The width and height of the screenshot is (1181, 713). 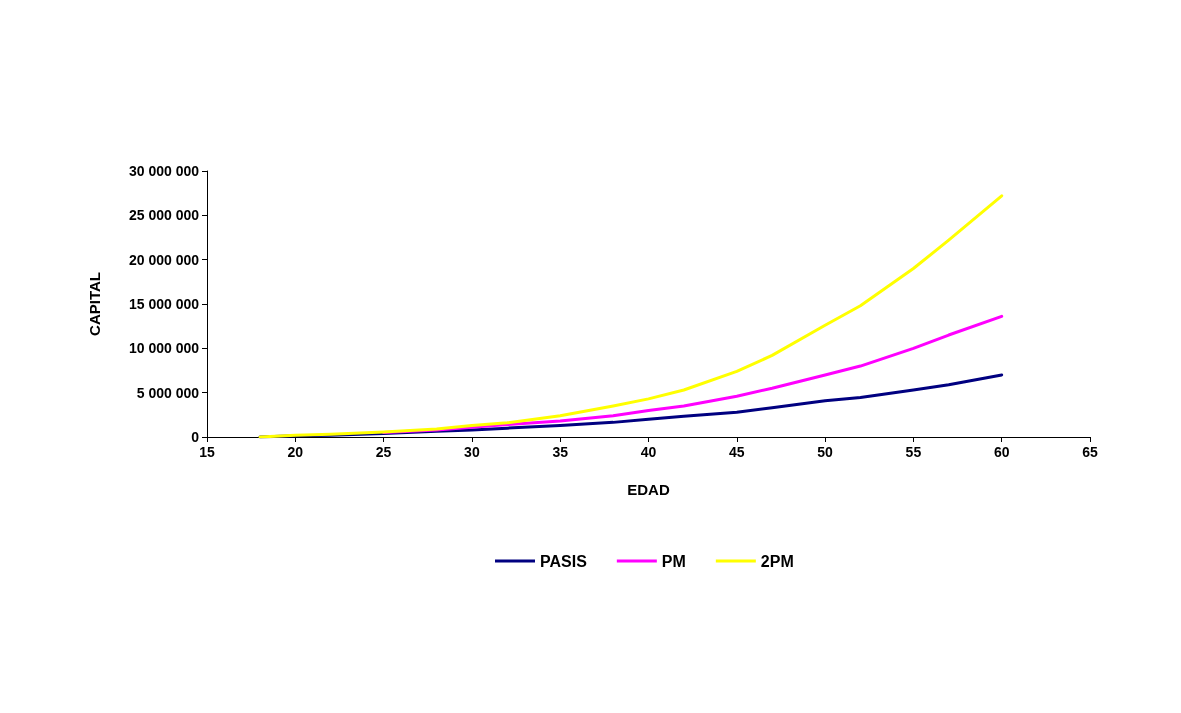 What do you see at coordinates (207, 452) in the screenshot?
I see `x-tick-label: 15` at bounding box center [207, 452].